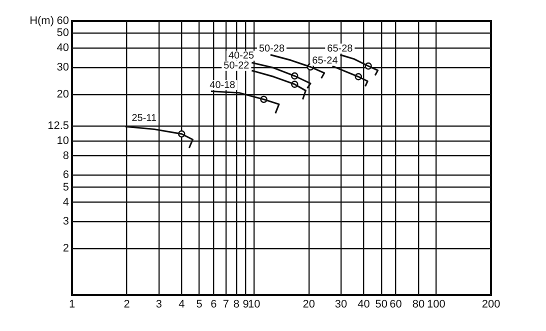 The width and height of the screenshot is (546, 331). What do you see at coordinates (58, 126) in the screenshot?
I see `y-tick-label: 12.5` at bounding box center [58, 126].